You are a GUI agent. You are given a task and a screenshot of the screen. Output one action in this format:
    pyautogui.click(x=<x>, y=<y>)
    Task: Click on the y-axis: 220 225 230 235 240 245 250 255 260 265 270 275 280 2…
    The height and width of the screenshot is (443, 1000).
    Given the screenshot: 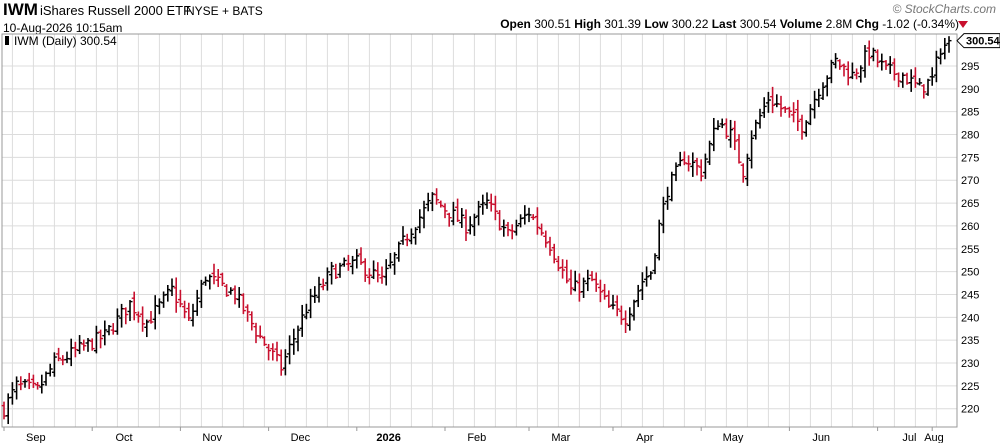 What is the action you would take?
    pyautogui.click(x=970, y=238)
    